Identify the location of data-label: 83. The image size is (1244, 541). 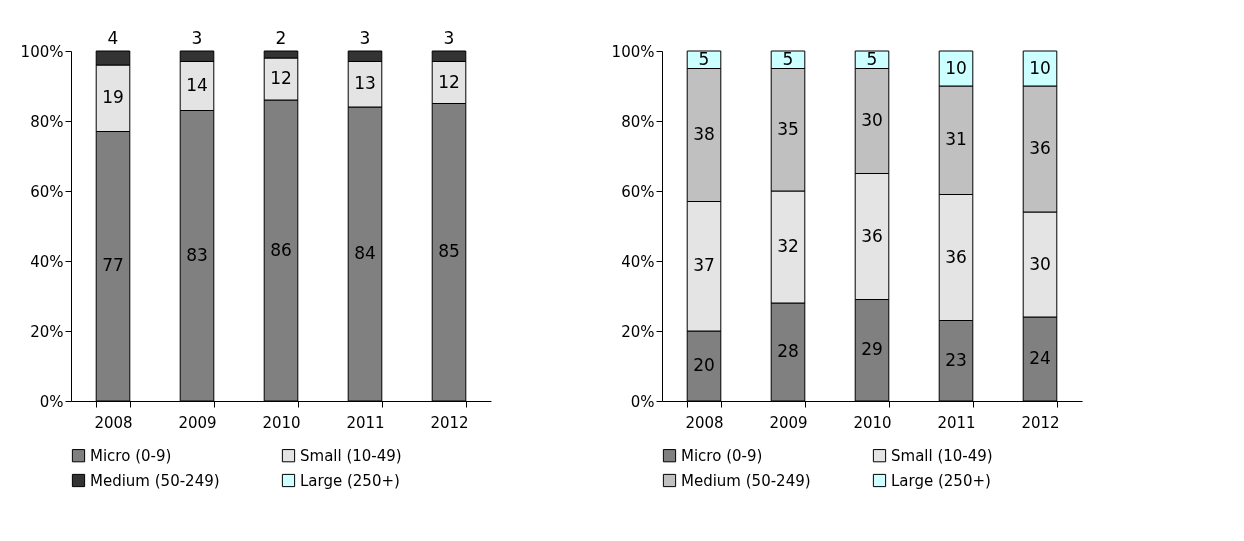
(197, 254).